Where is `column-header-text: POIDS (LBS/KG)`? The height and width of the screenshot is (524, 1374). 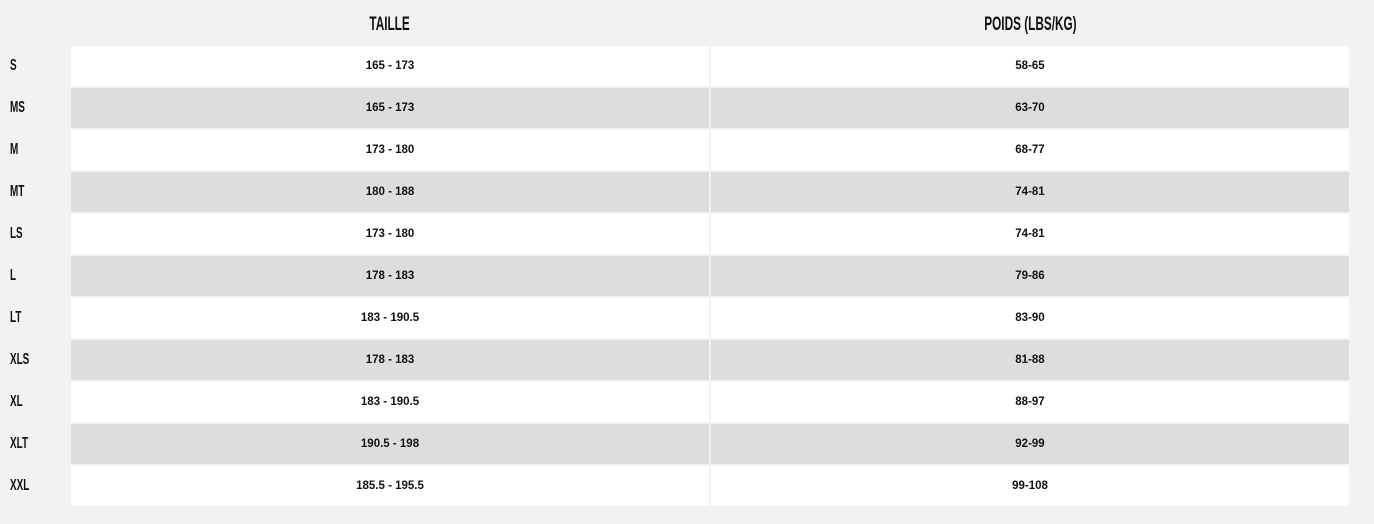
column-header-text: POIDS (LBS/KG) is located at coordinates (1030, 24).